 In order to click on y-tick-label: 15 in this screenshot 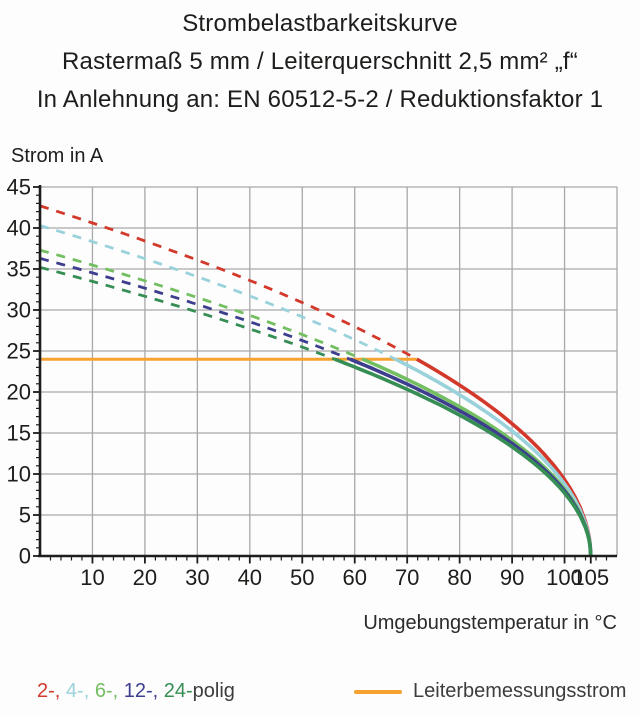, I will do `click(19, 433)`.